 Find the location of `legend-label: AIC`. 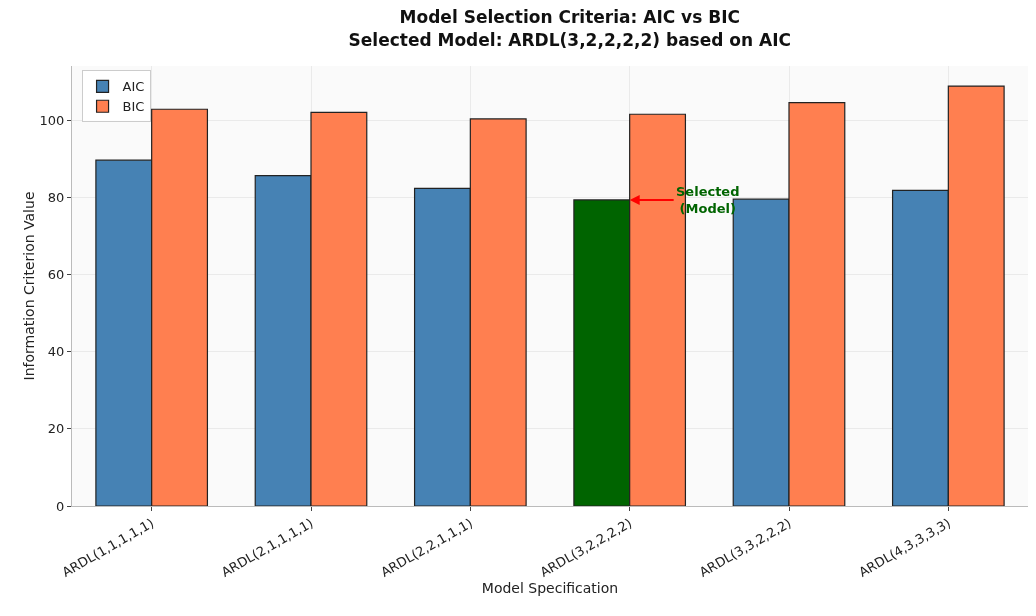

legend-label: AIC is located at coordinates (133, 87).